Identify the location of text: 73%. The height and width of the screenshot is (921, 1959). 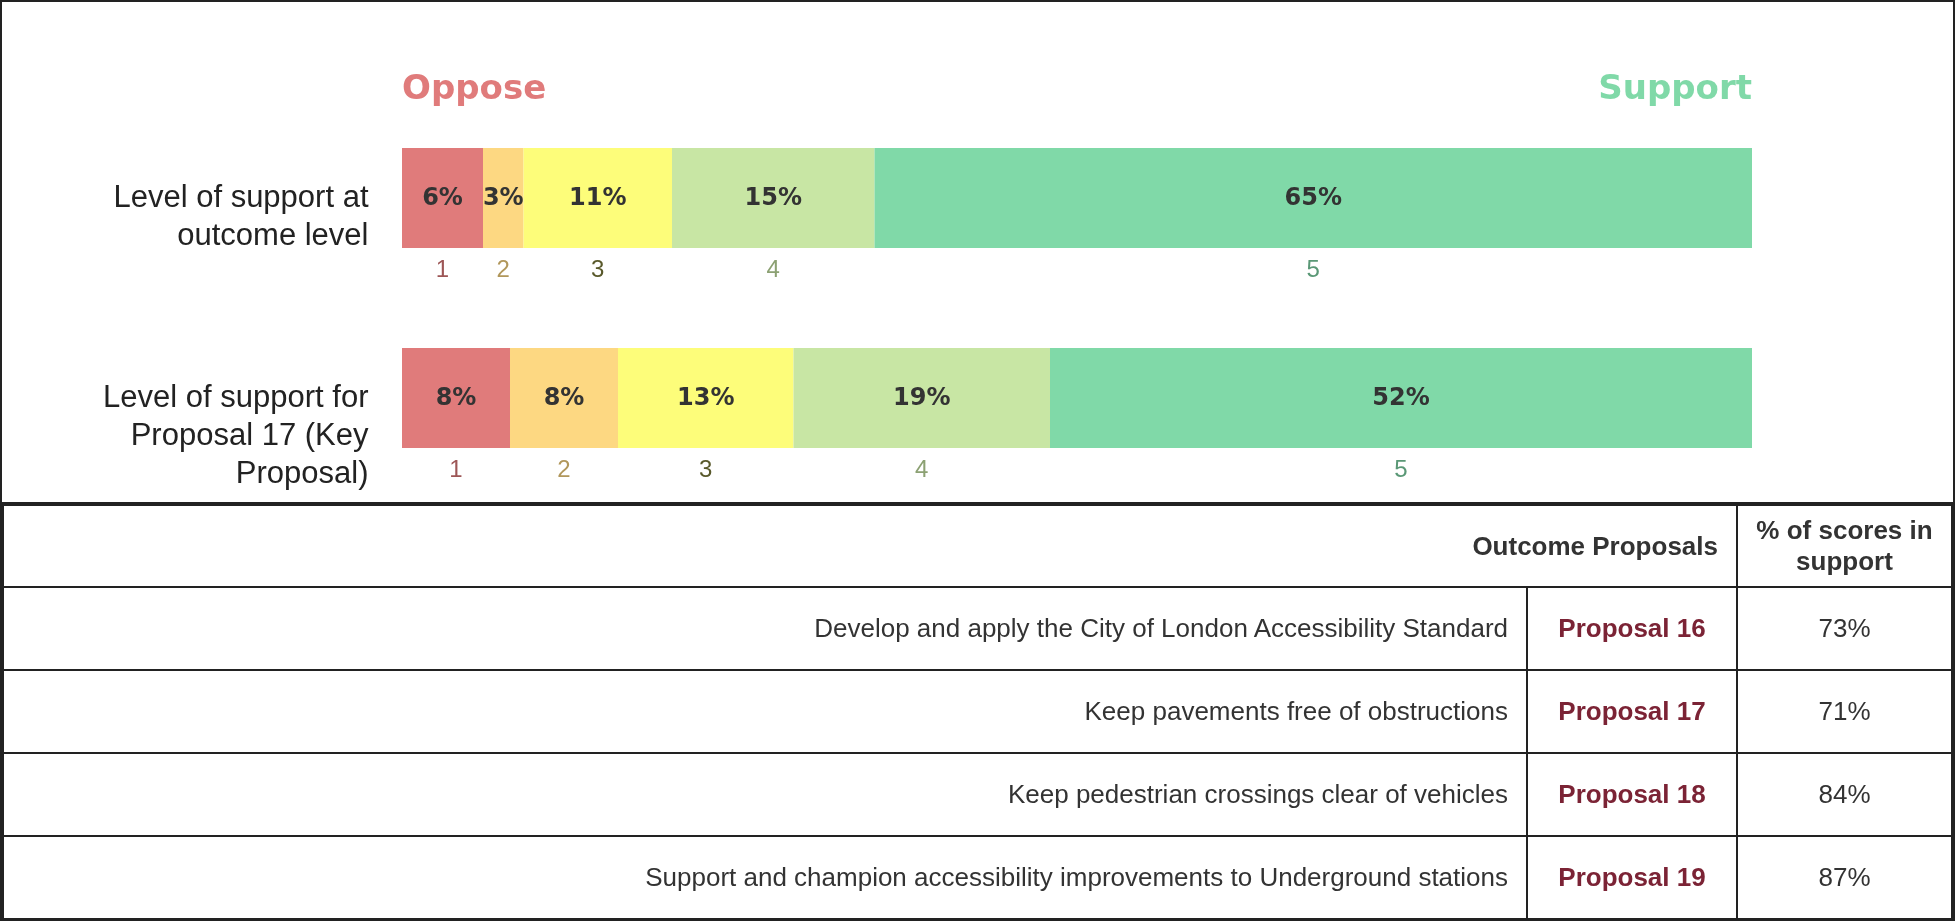
(1844, 628).